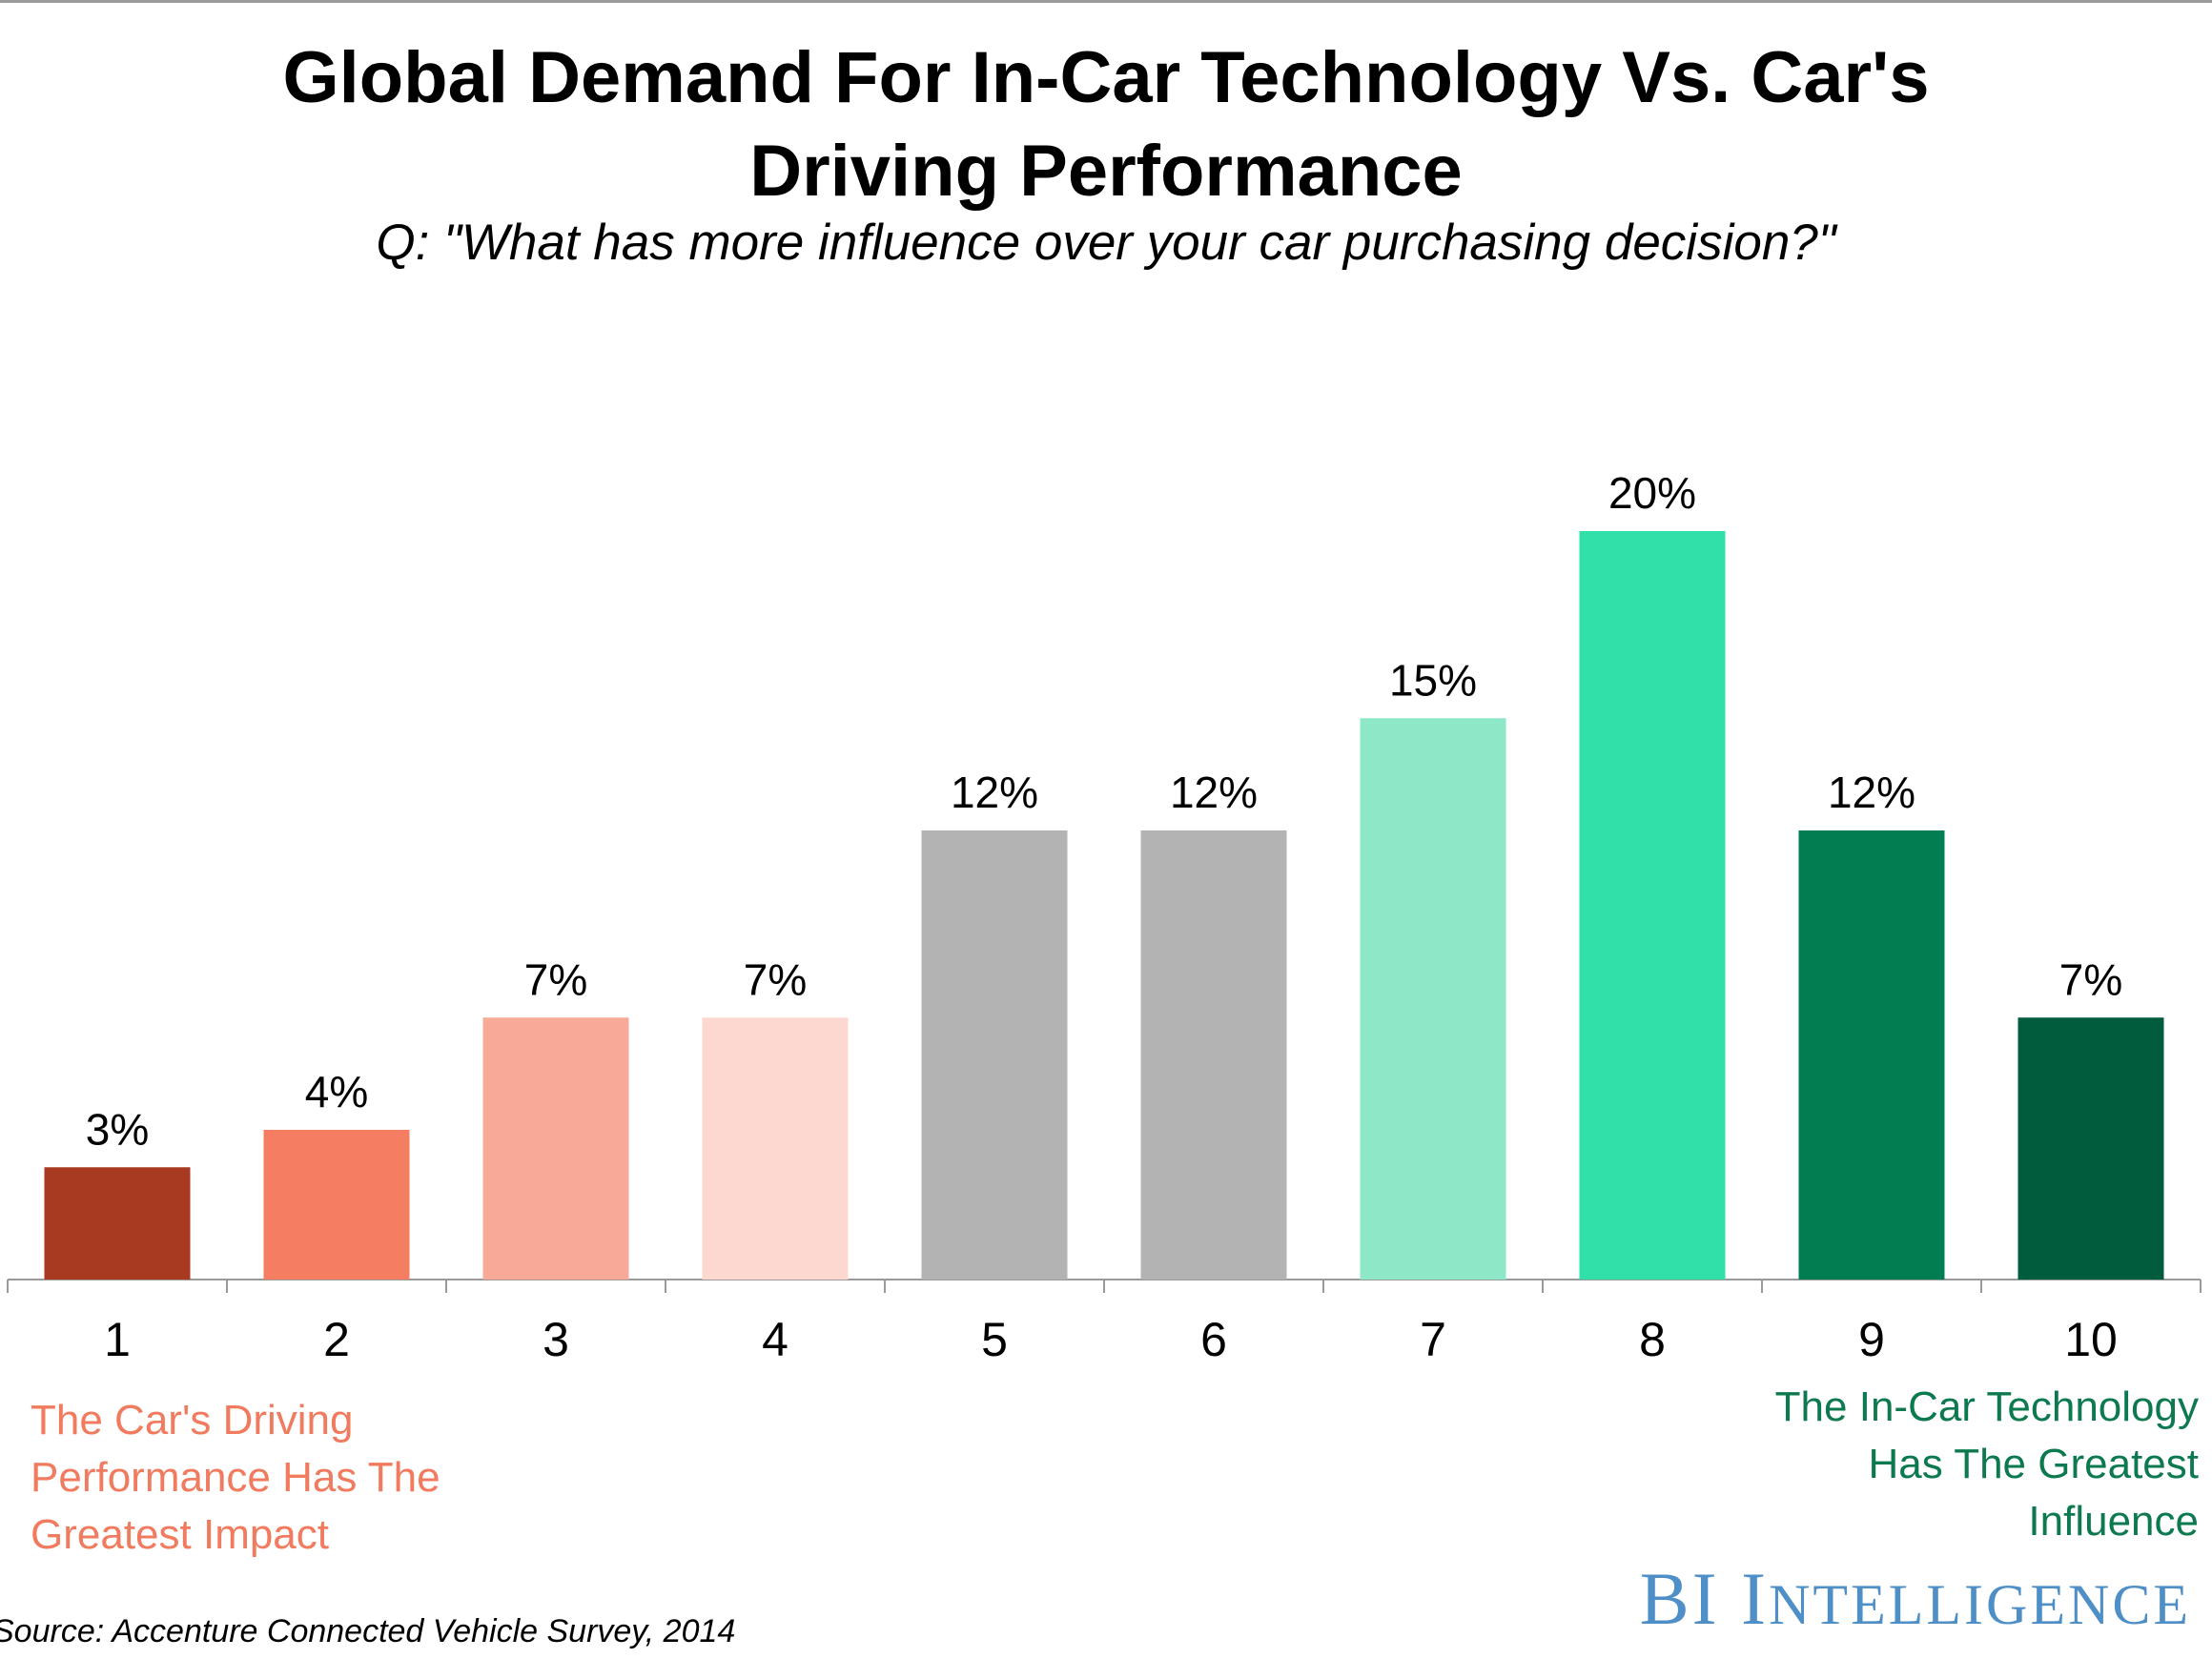 The height and width of the screenshot is (1659, 2212). What do you see at coordinates (994, 792) in the screenshot?
I see `data-label-5: 12%` at bounding box center [994, 792].